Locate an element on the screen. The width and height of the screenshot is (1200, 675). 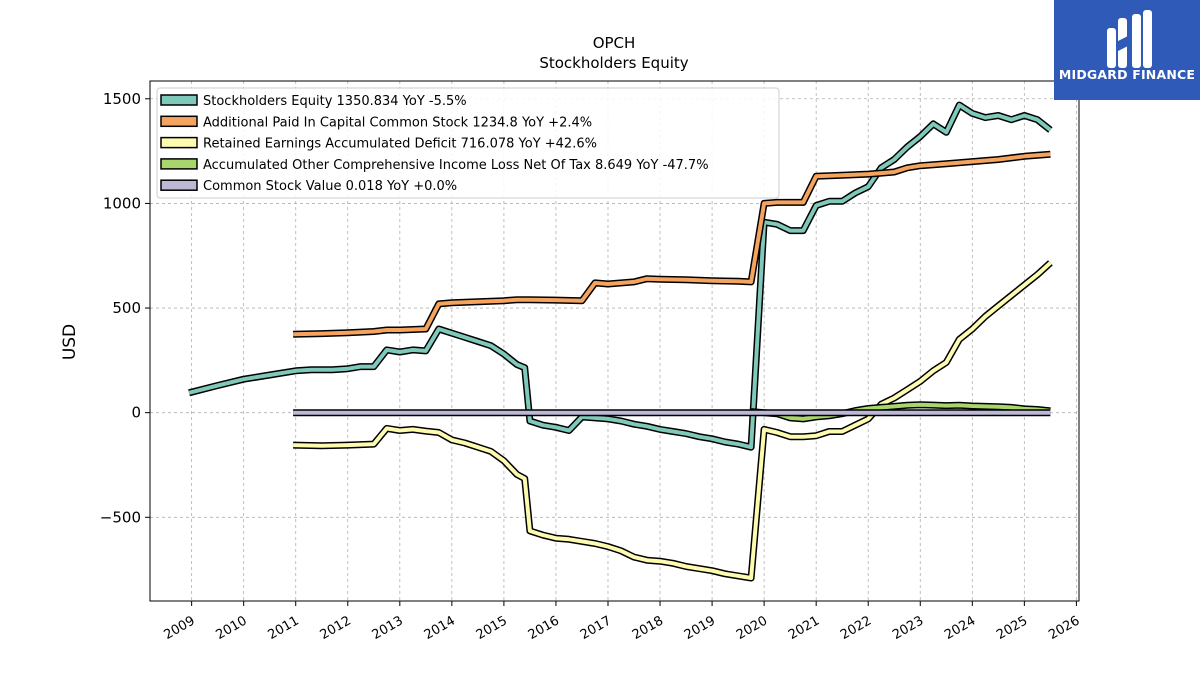
y-tick-label: 1500 is located at coordinates (122, 99).